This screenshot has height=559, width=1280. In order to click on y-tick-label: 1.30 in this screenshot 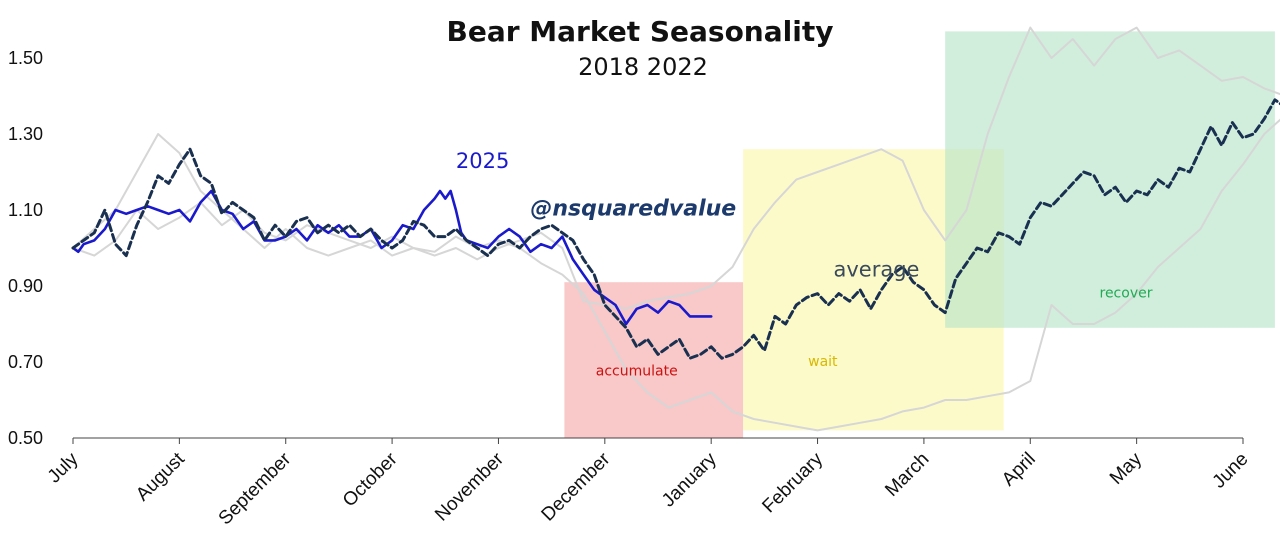, I will do `click(25, 134)`.